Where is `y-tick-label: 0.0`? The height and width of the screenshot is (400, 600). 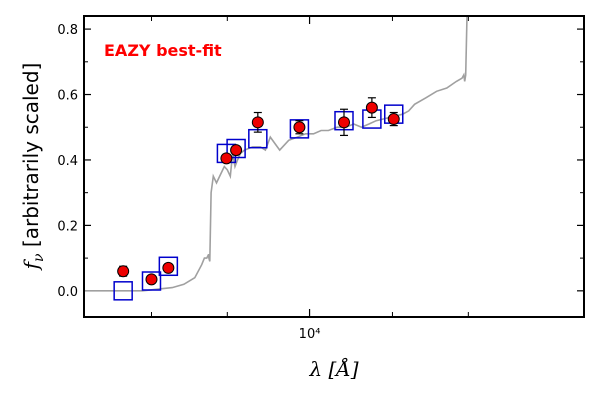 y-tick-label: 0.0 is located at coordinates (67, 292).